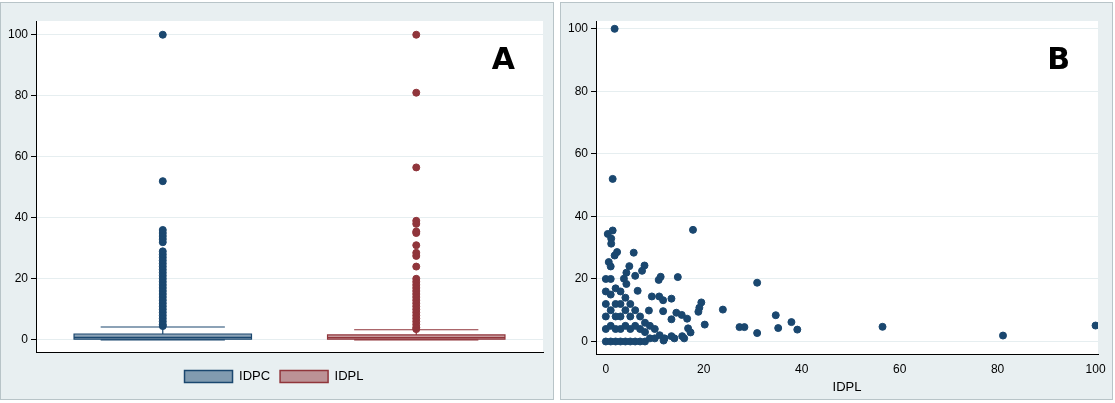 The height and width of the screenshot is (403, 1115). Describe the element at coordinates (255, 376) in the screenshot. I see `legend-label: IDPC` at that location.